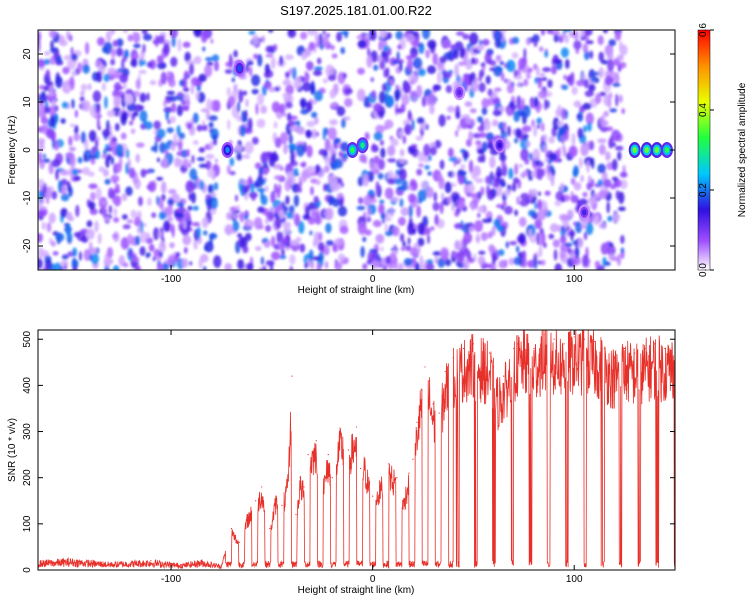 This screenshot has height=600, width=750. I want to click on y-tick-label: 500, so click(27, 338).